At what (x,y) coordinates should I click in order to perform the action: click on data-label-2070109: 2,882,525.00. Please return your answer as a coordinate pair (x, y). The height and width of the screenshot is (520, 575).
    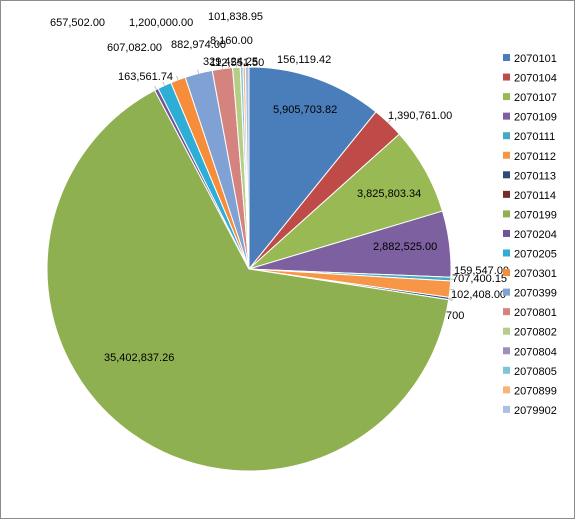
    Looking at the image, I should click on (405, 247).